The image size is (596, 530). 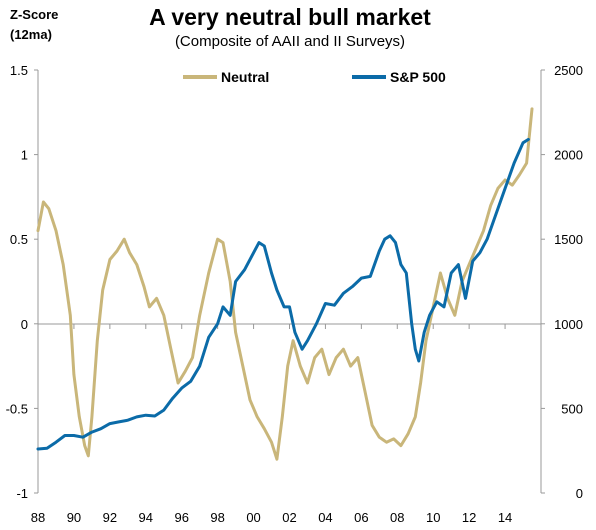 What do you see at coordinates (568, 70) in the screenshot?
I see `right-axis-tick-label: 2500` at bounding box center [568, 70].